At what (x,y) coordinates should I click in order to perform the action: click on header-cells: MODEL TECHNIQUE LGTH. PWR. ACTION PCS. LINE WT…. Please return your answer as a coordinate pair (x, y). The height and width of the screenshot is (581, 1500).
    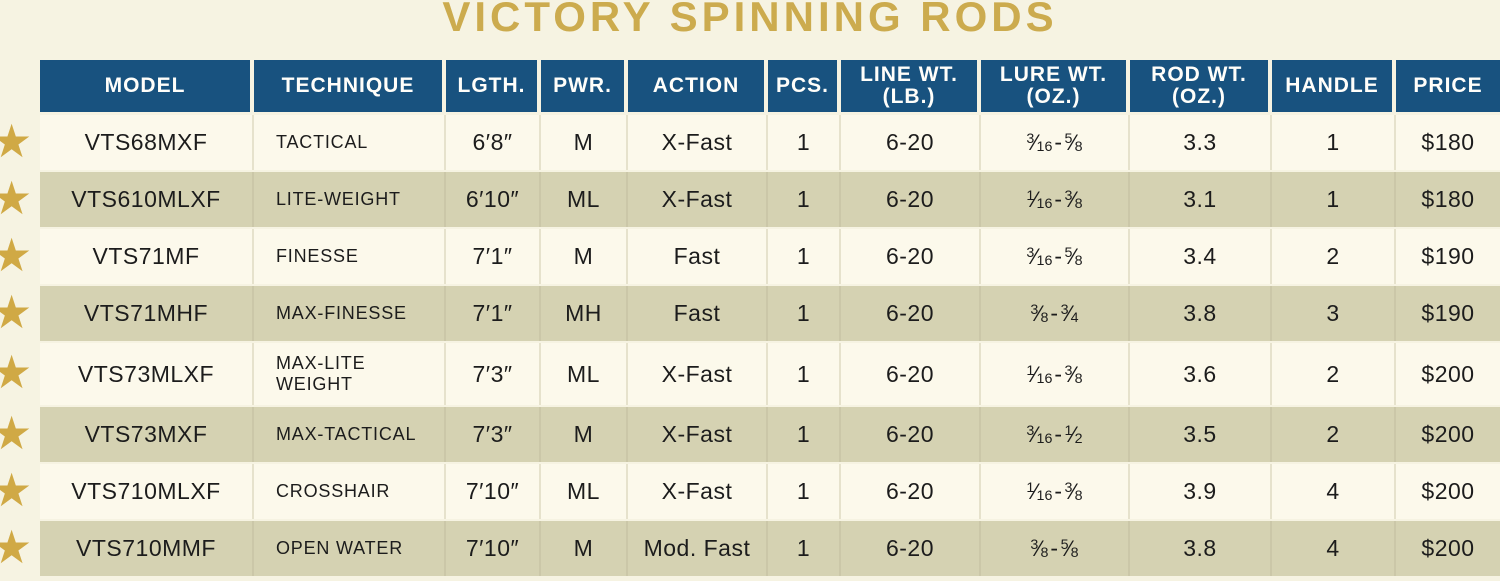
    Looking at the image, I should click on (770, 86).